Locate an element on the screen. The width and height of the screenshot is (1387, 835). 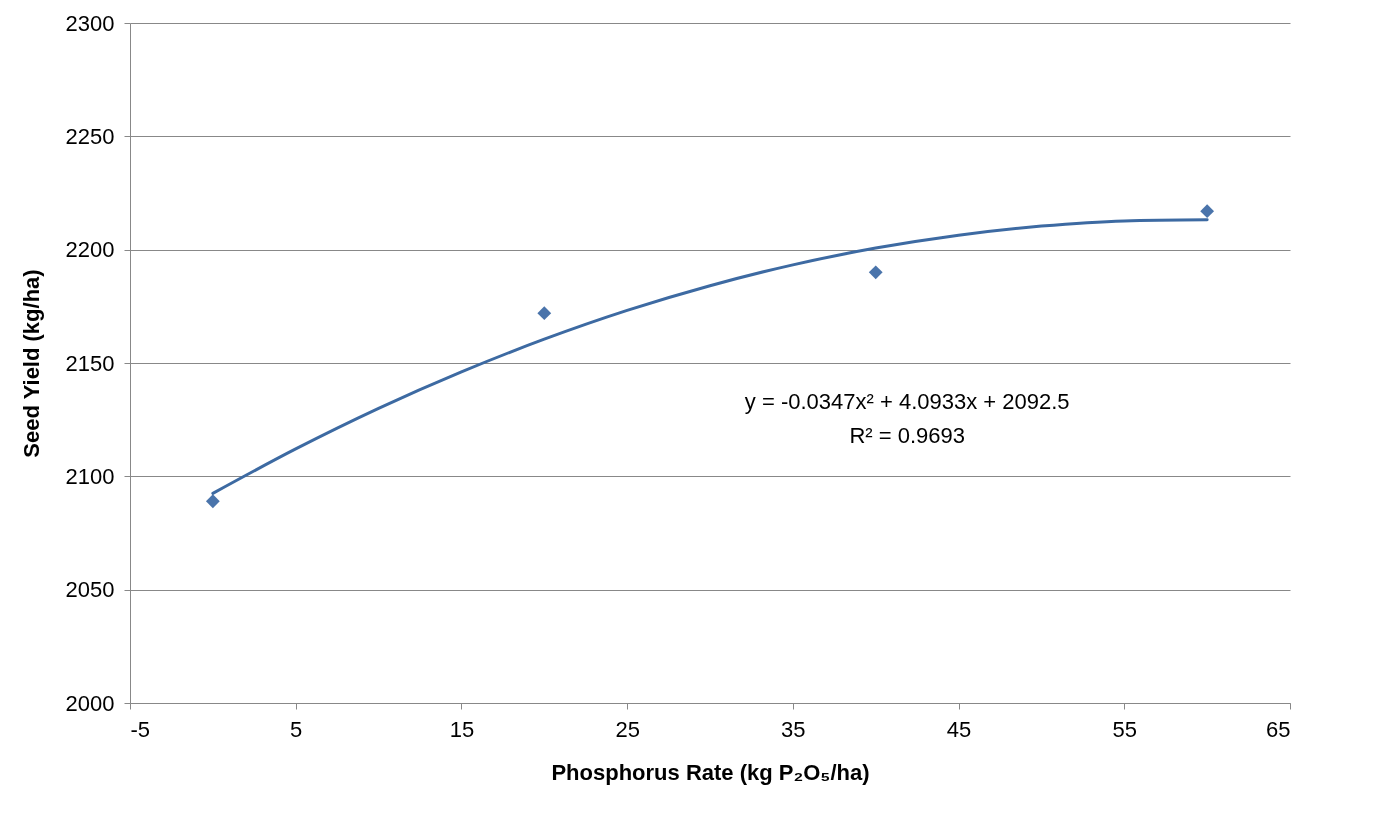
annotation: y = -0.0347x² + 4.0933x + 2092.5 is located at coordinates (907, 402).